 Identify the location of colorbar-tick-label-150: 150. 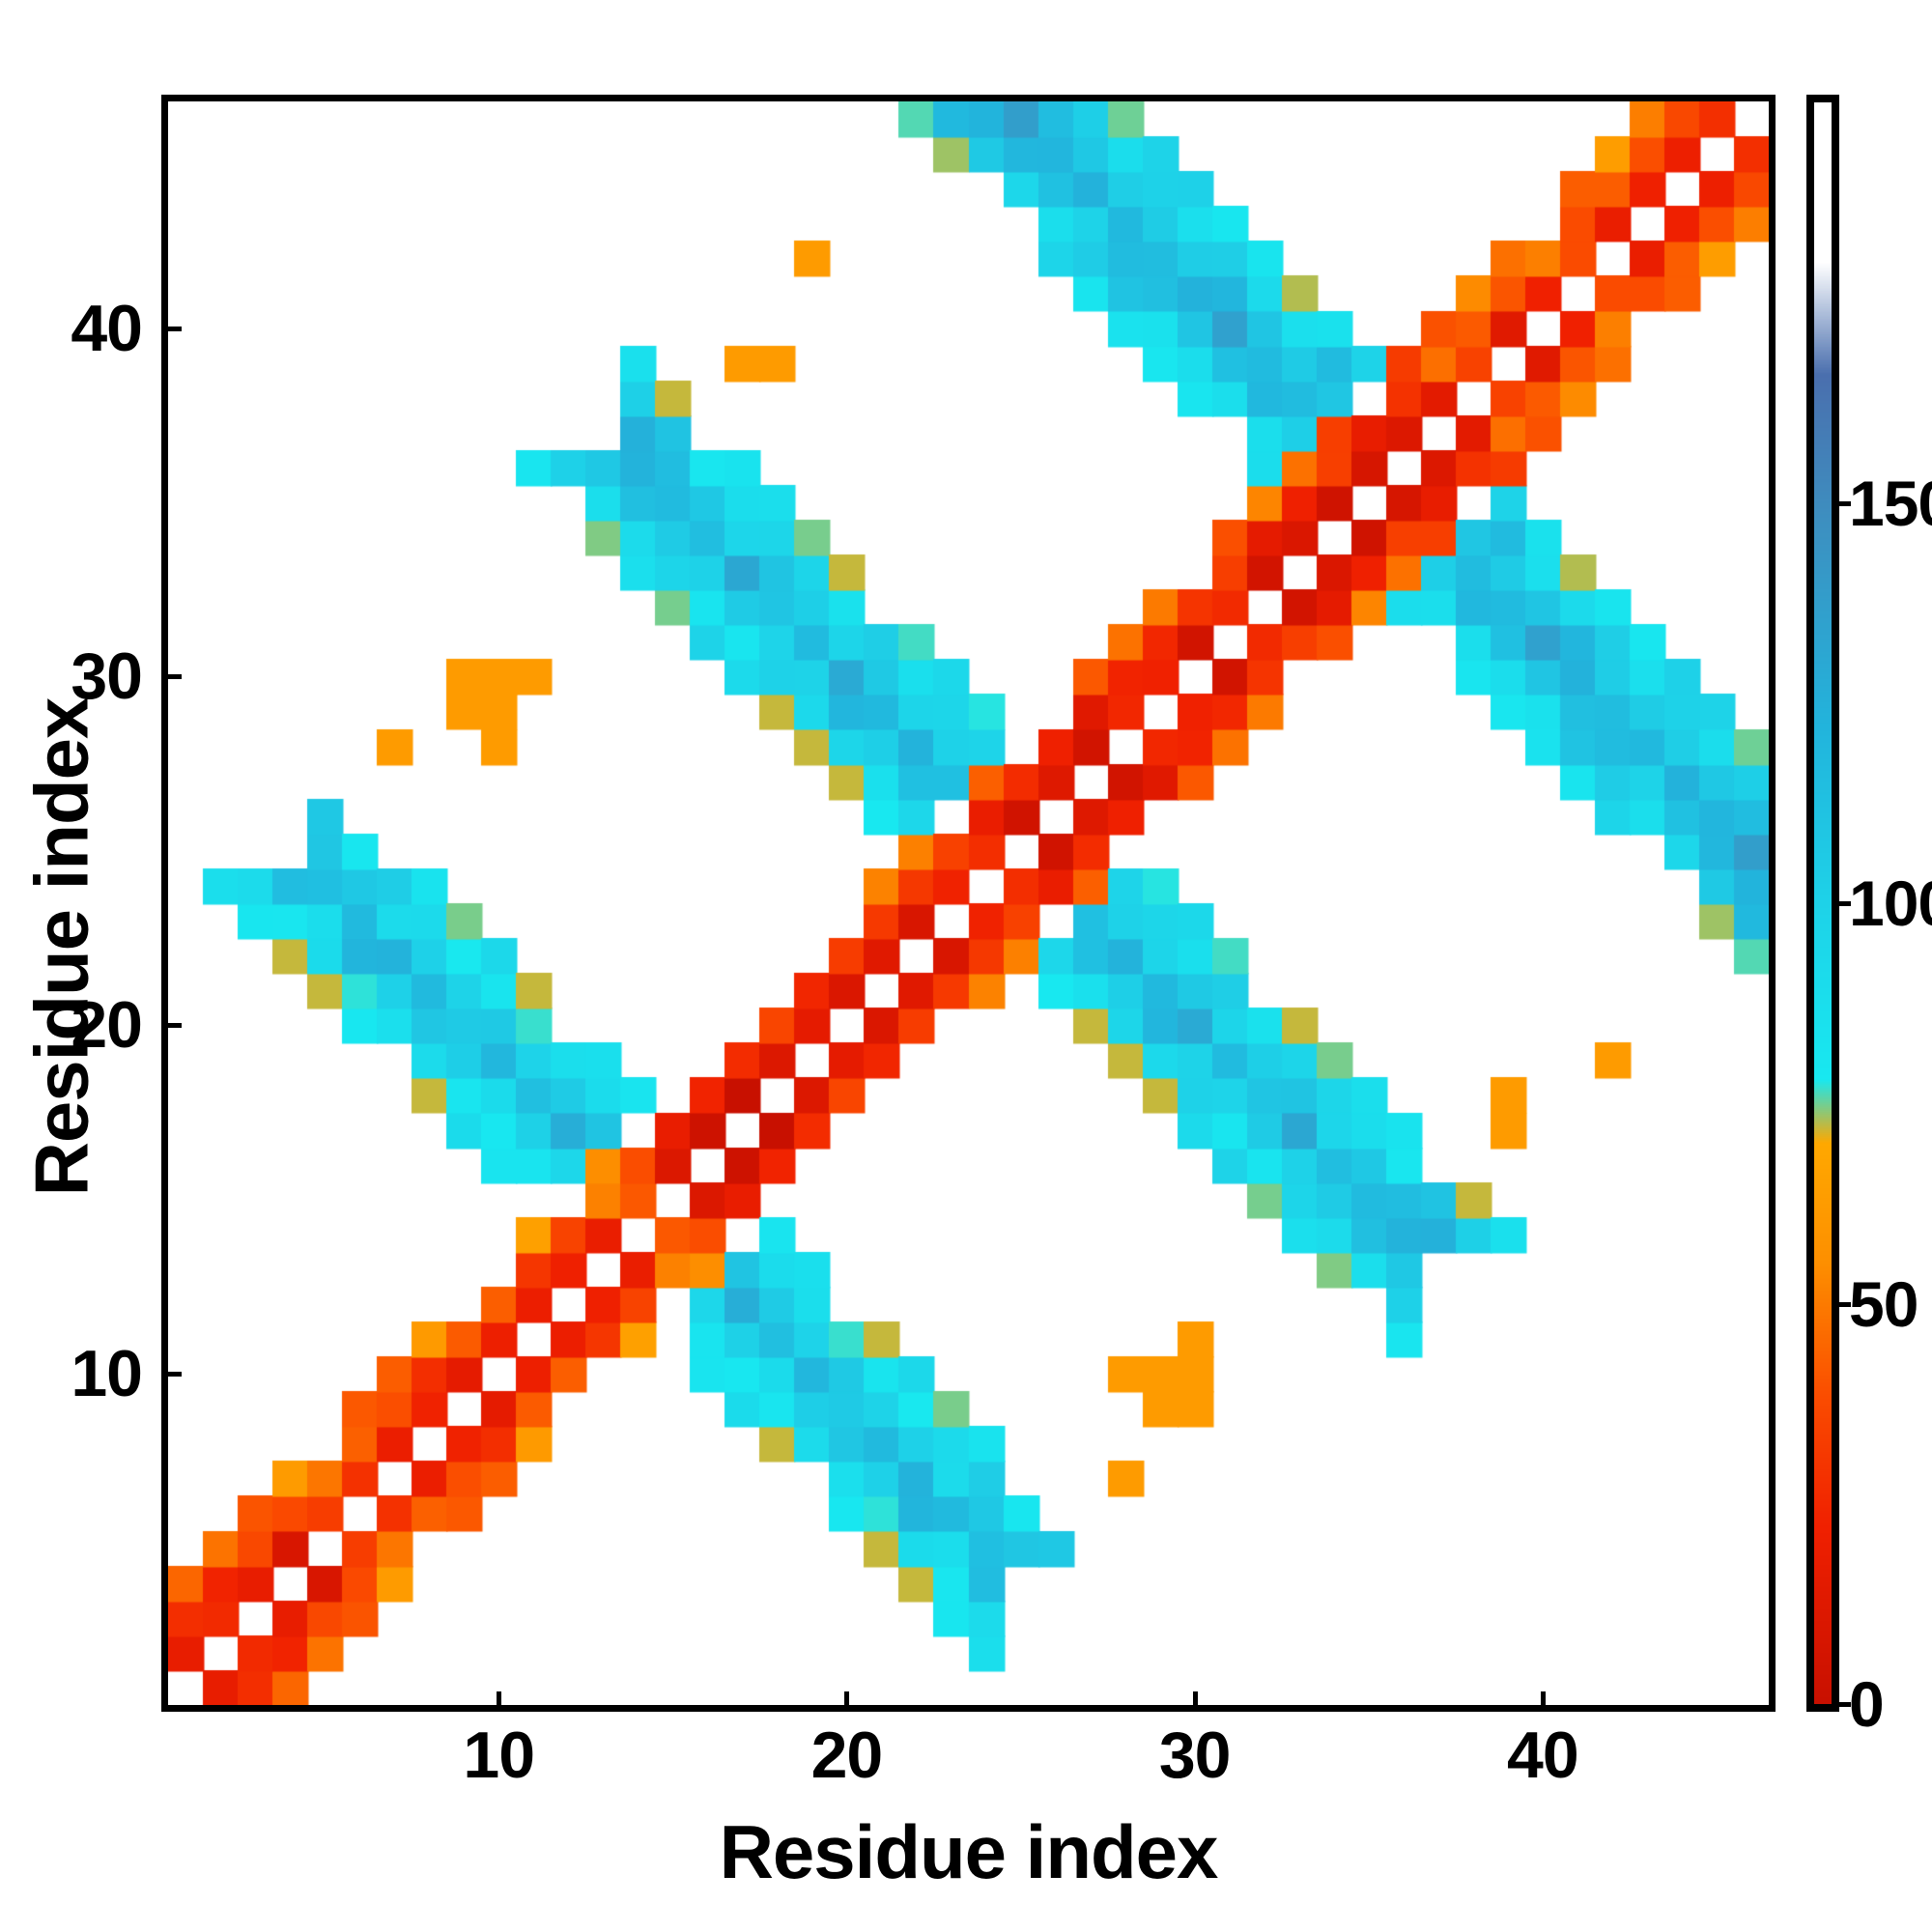
(1890, 503).